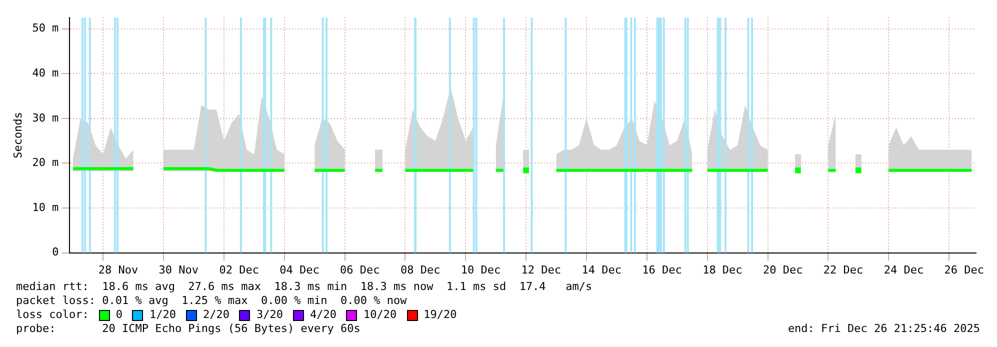 The image size is (997, 347). What do you see at coordinates (52, 315) in the screenshot?
I see `legend-title: loss color:` at bounding box center [52, 315].